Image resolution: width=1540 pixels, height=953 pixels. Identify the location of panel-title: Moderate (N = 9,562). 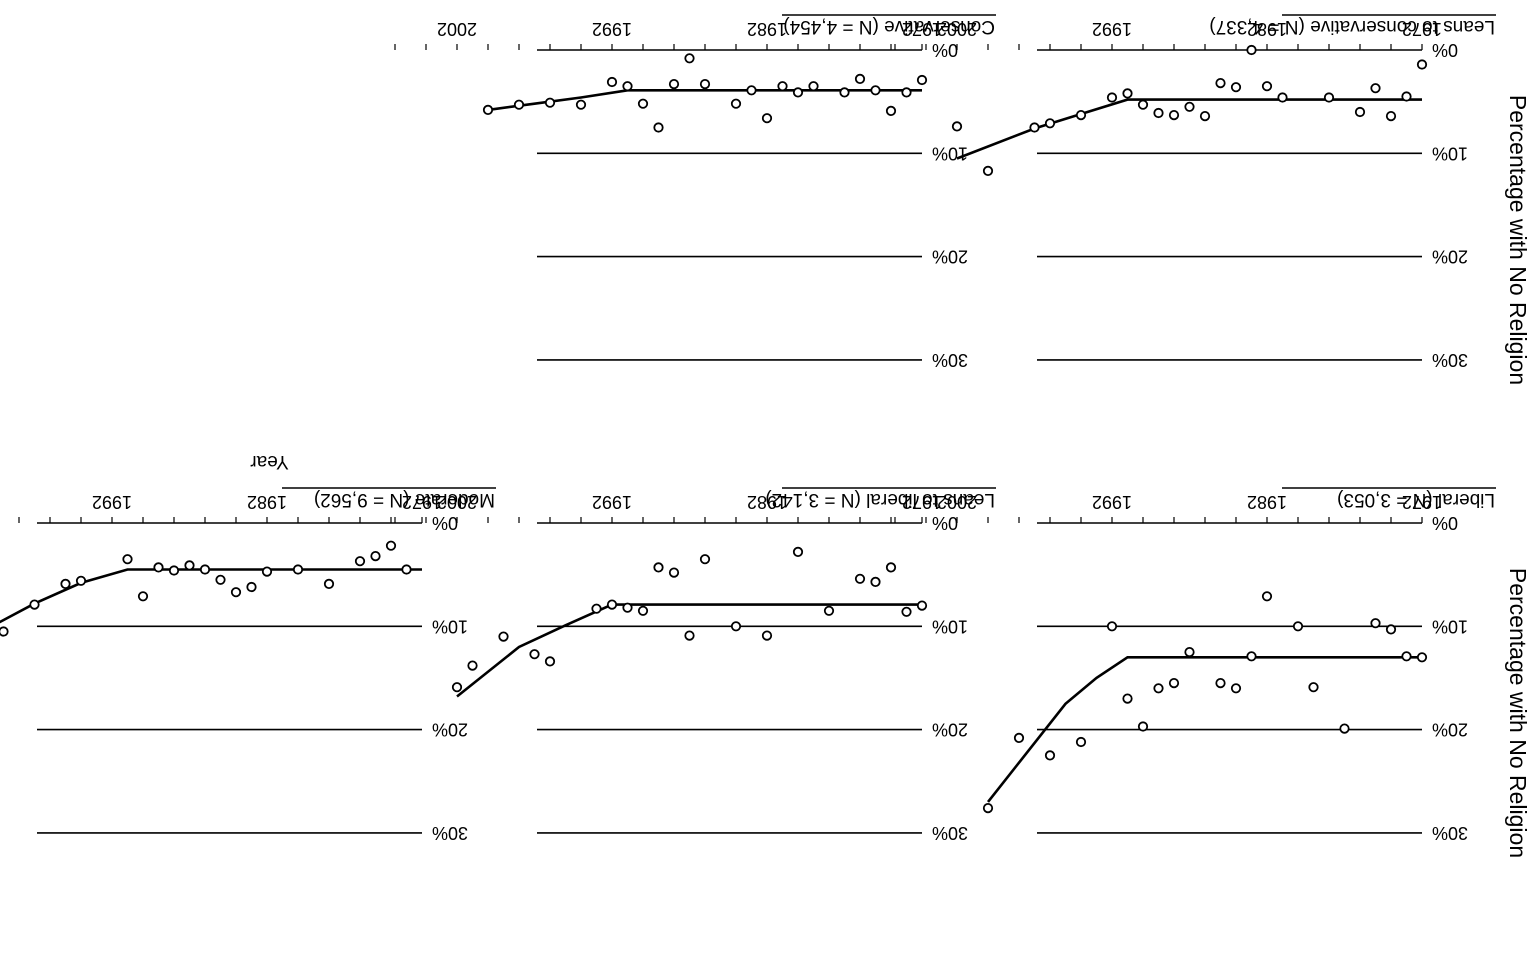
(404, 499).